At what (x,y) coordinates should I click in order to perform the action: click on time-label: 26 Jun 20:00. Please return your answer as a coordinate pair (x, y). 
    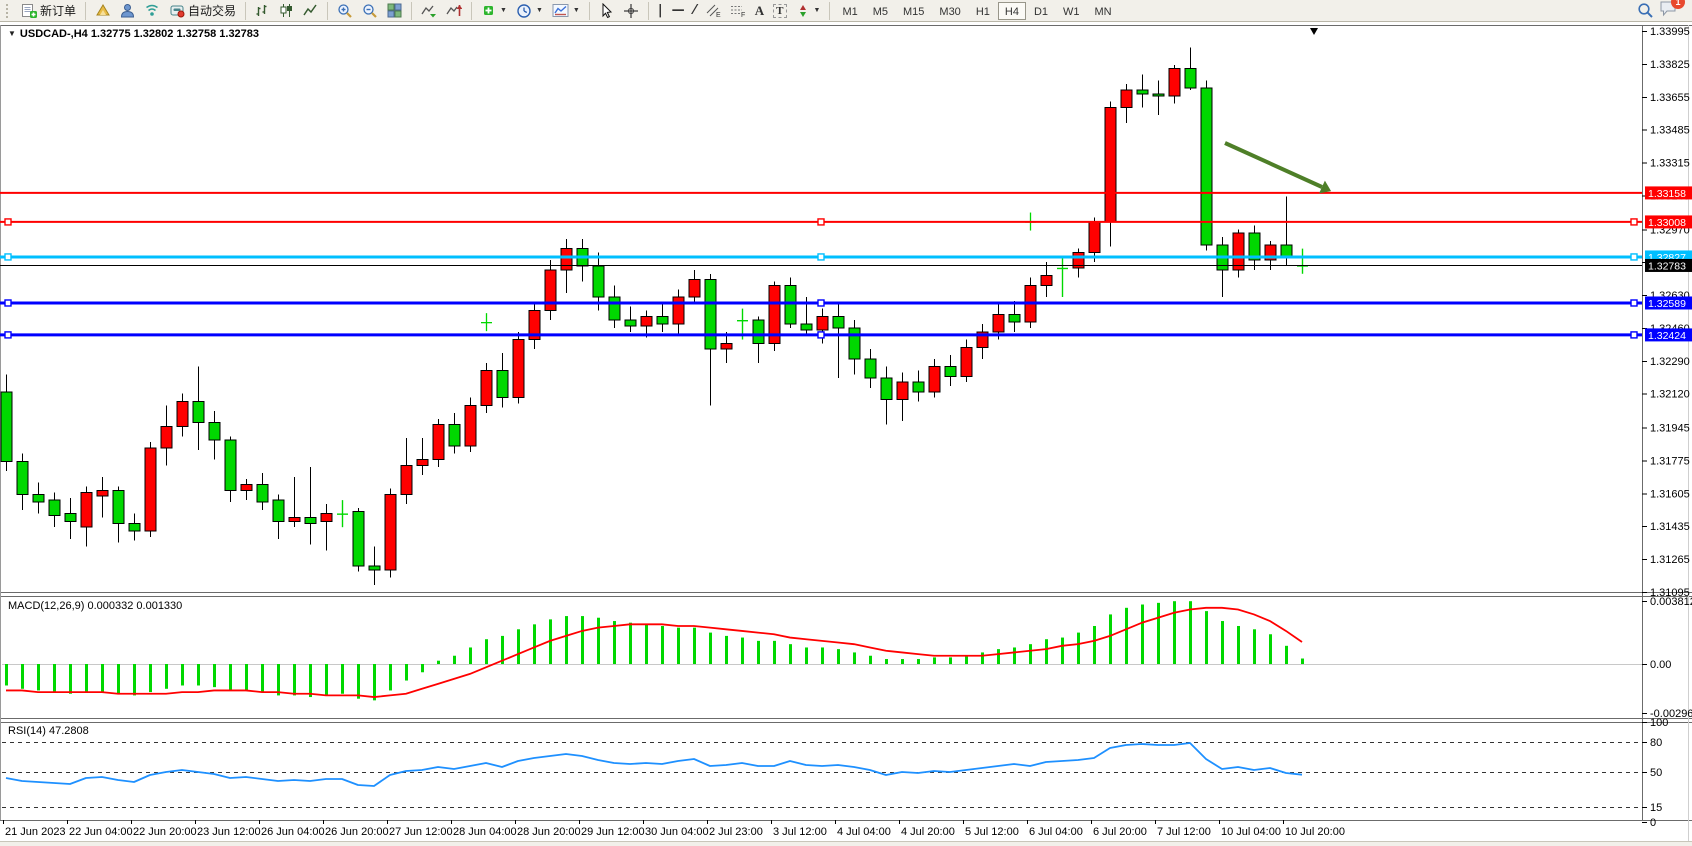
    Looking at the image, I should click on (357, 832).